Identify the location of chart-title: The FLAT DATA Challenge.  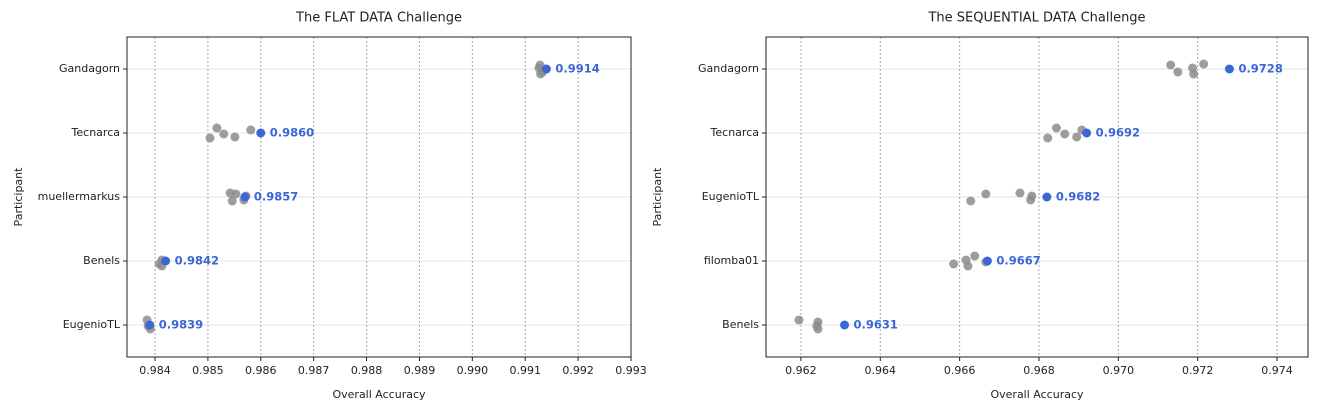
(378, 18).